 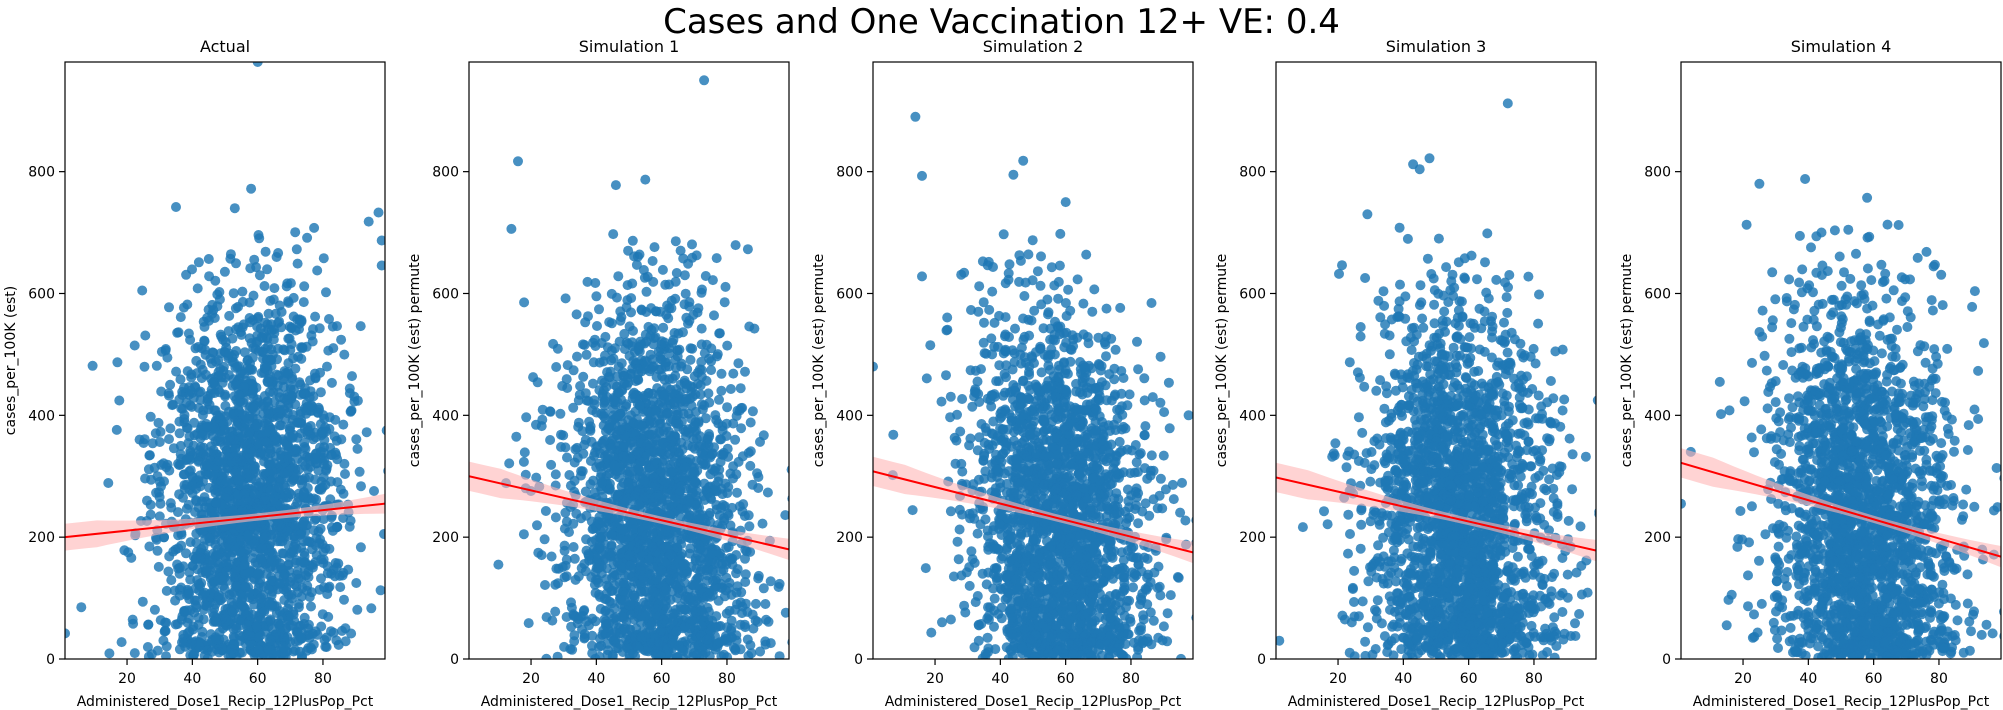 I want to click on figure-title: Cases and One Vaccination 12+ VE: 0.4, so click(x=1001, y=22).